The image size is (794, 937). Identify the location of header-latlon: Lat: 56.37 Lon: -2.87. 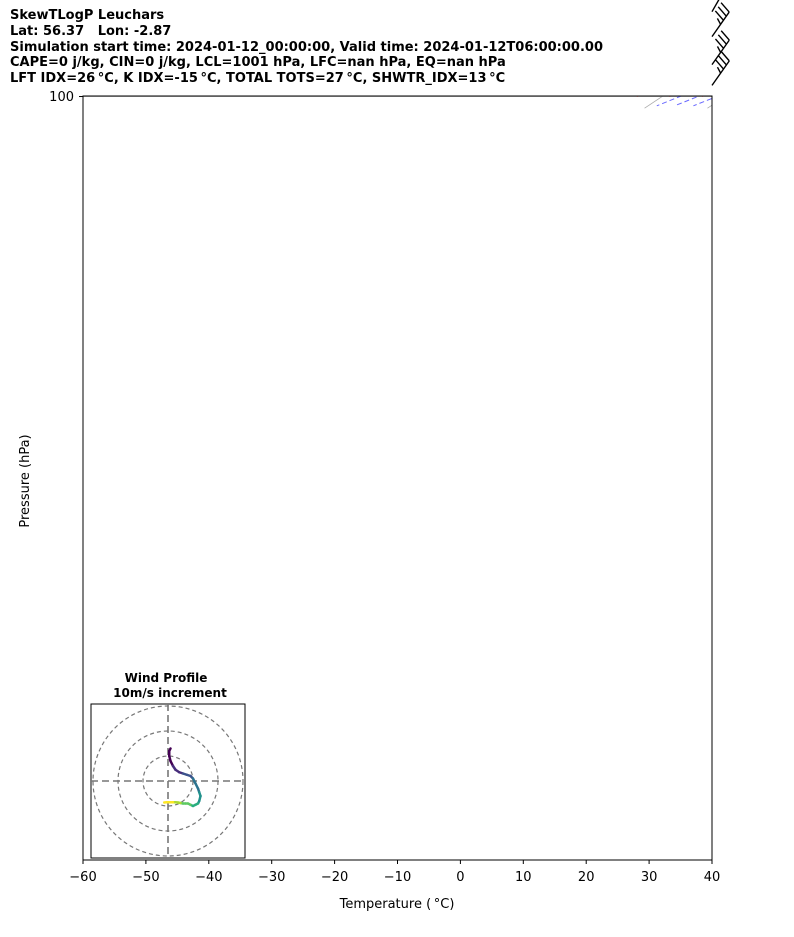
(91, 31).